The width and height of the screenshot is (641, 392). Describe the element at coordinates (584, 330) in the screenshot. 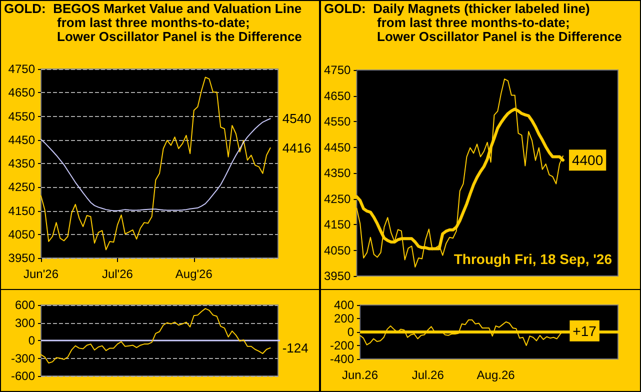

I see `data-label: +17` at that location.